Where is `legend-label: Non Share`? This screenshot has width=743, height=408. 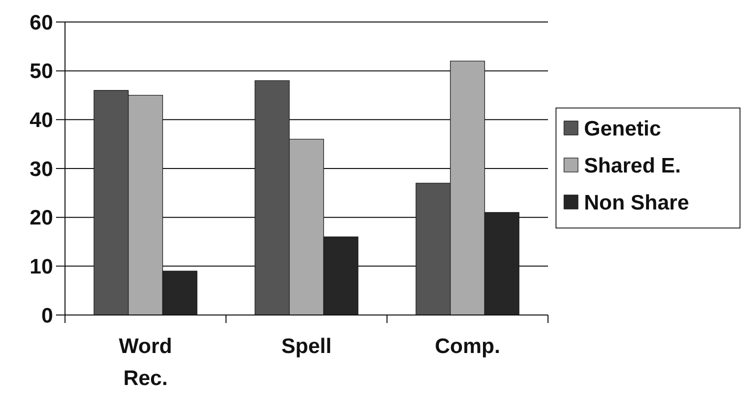
legend-label: Non Share is located at coordinates (637, 202).